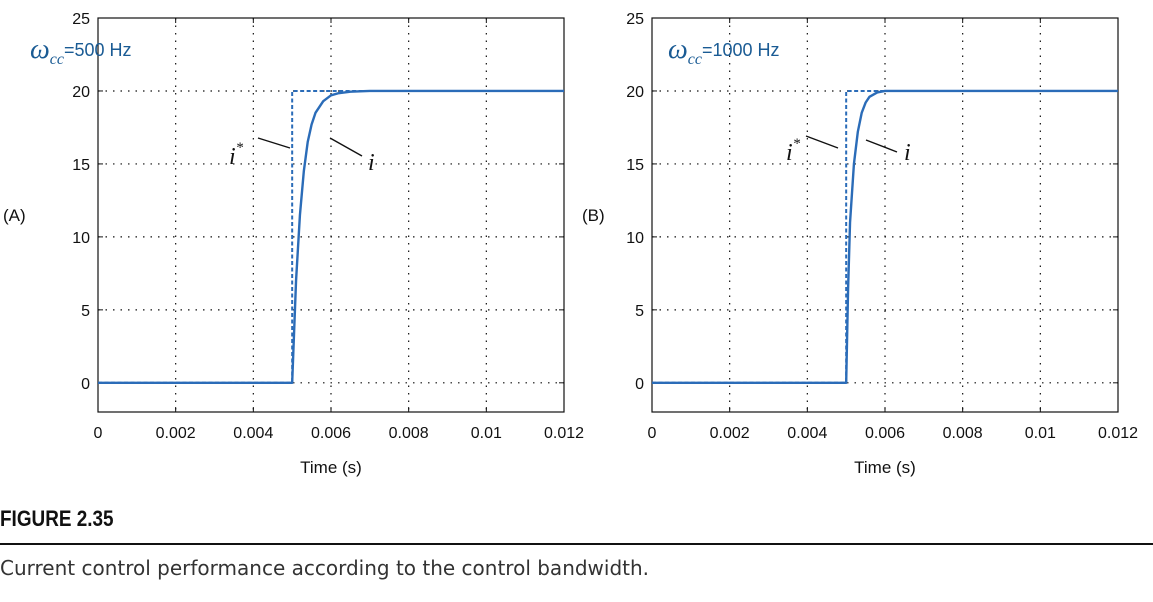  What do you see at coordinates (576, 544) in the screenshot?
I see `caption-divider` at bounding box center [576, 544].